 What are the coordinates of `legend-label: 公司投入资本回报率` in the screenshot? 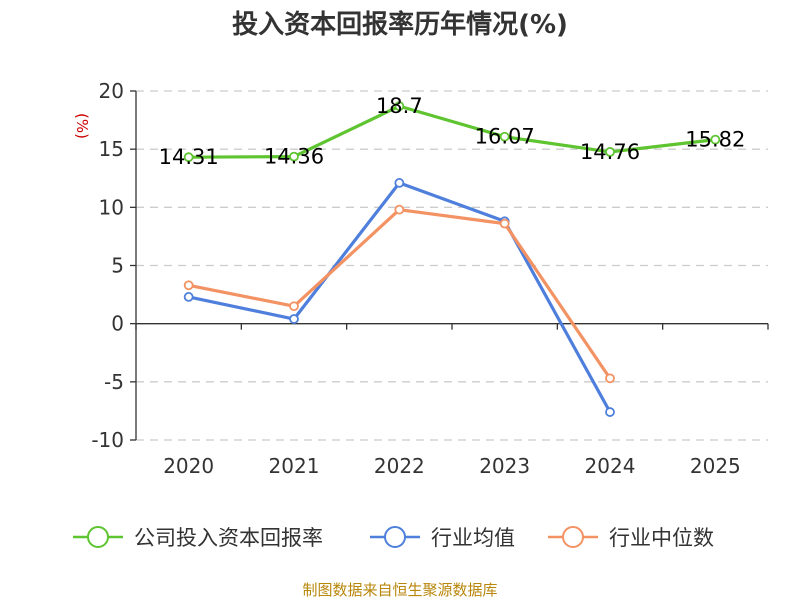 It's located at (228, 538).